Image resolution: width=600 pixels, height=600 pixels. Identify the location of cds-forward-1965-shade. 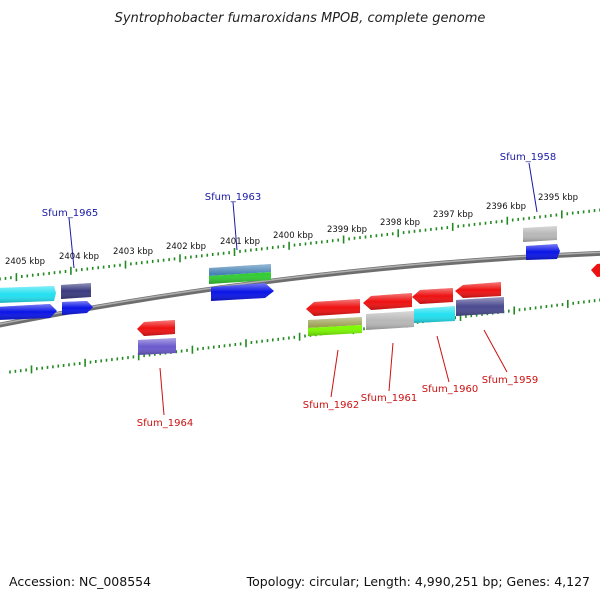
(77, 308).